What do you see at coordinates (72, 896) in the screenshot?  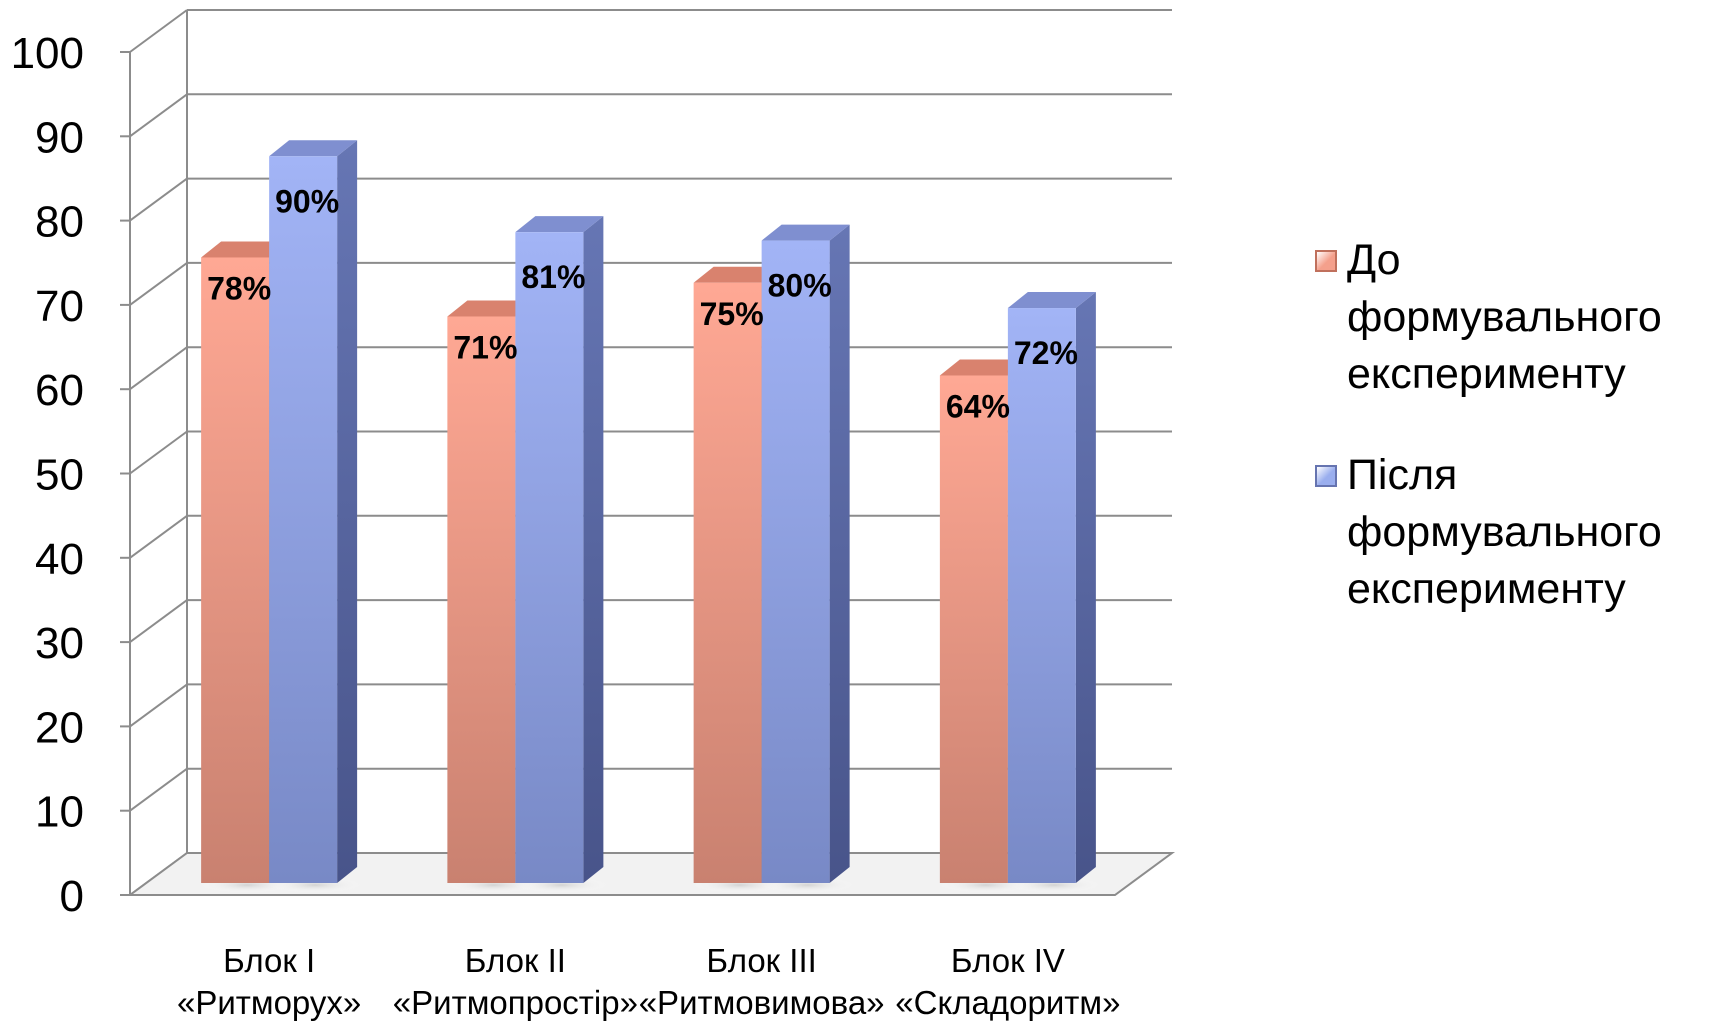 I see `y-tick-label: 0` at bounding box center [72, 896].